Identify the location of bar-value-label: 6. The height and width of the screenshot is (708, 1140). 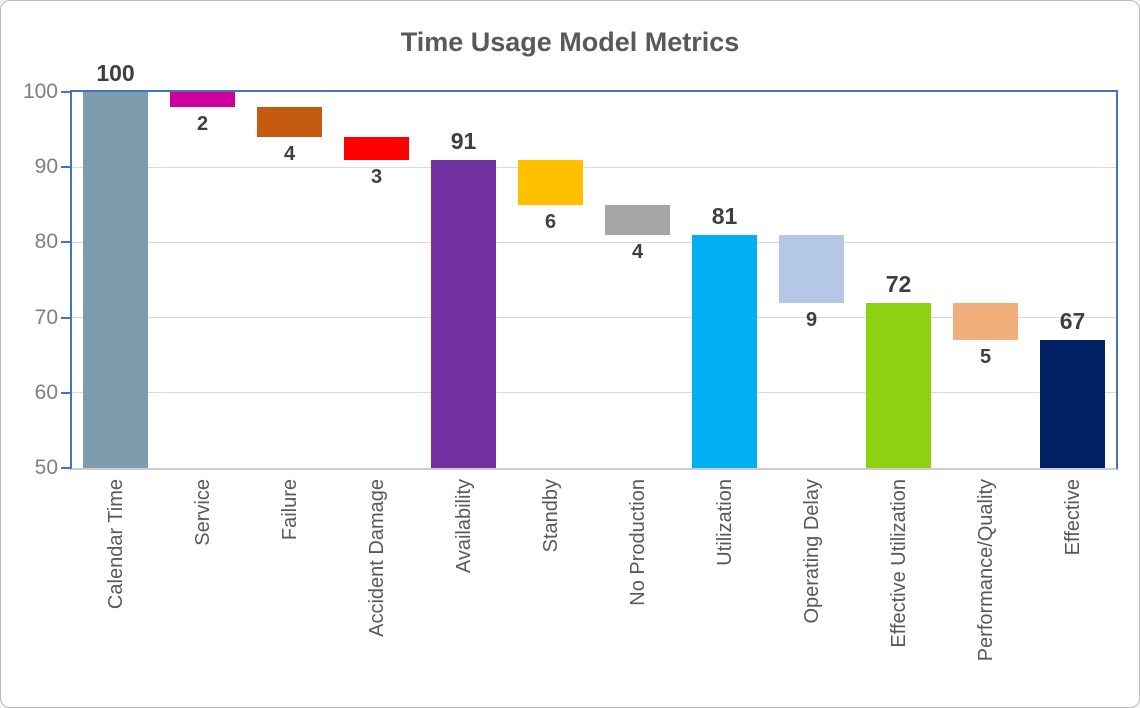
(550, 221).